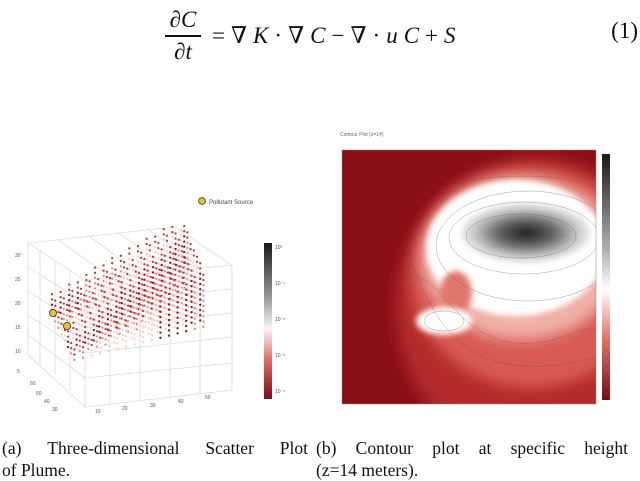 Image resolution: width=640 pixels, height=481 pixels. What do you see at coordinates (202, 201) in the screenshot?
I see `legend-marker` at bounding box center [202, 201].